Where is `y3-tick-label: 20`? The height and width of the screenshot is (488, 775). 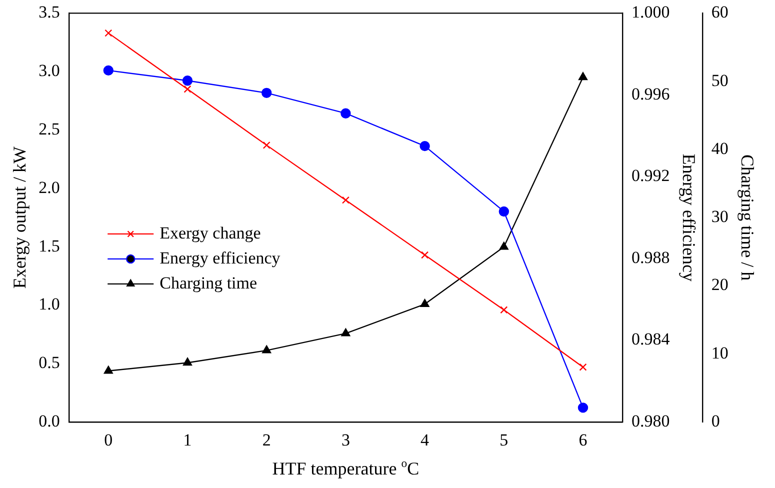
y3-tick-label: 20 is located at coordinates (719, 284).